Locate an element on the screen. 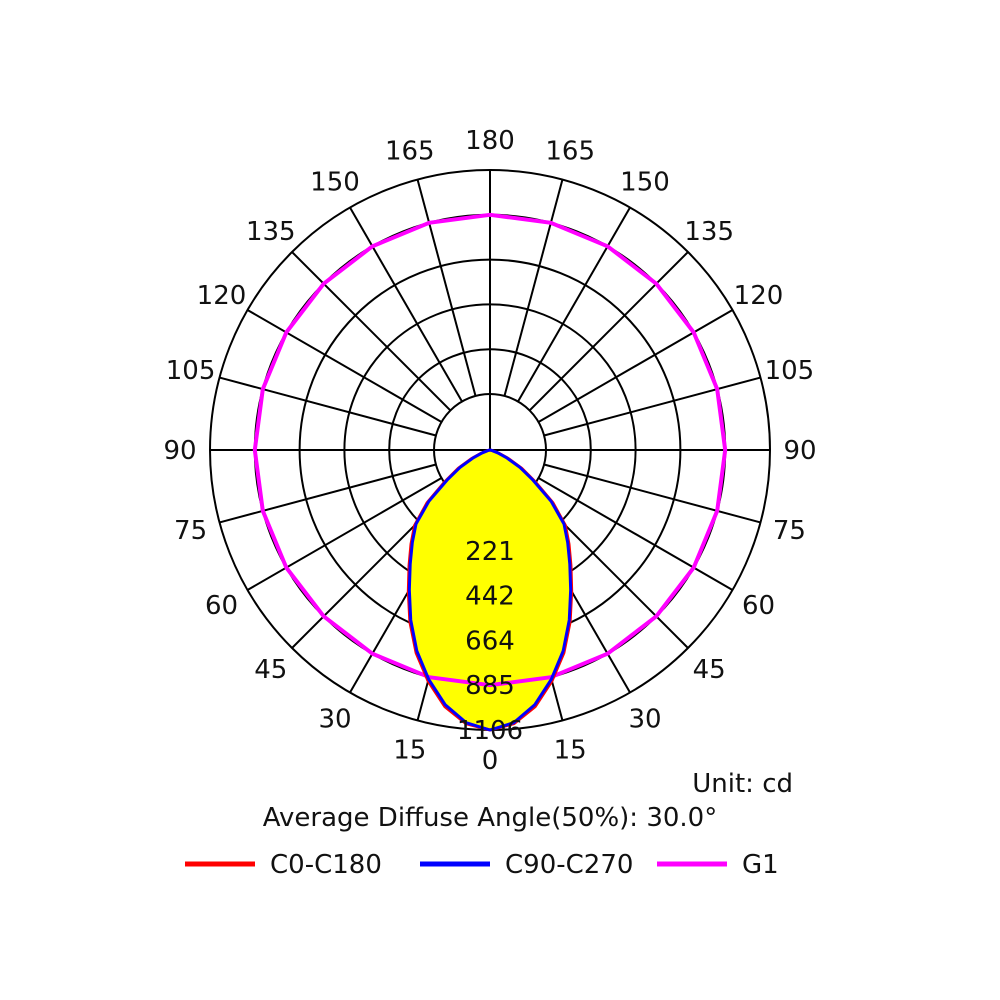  radial-tick-label: 1106 is located at coordinates (490, 731).